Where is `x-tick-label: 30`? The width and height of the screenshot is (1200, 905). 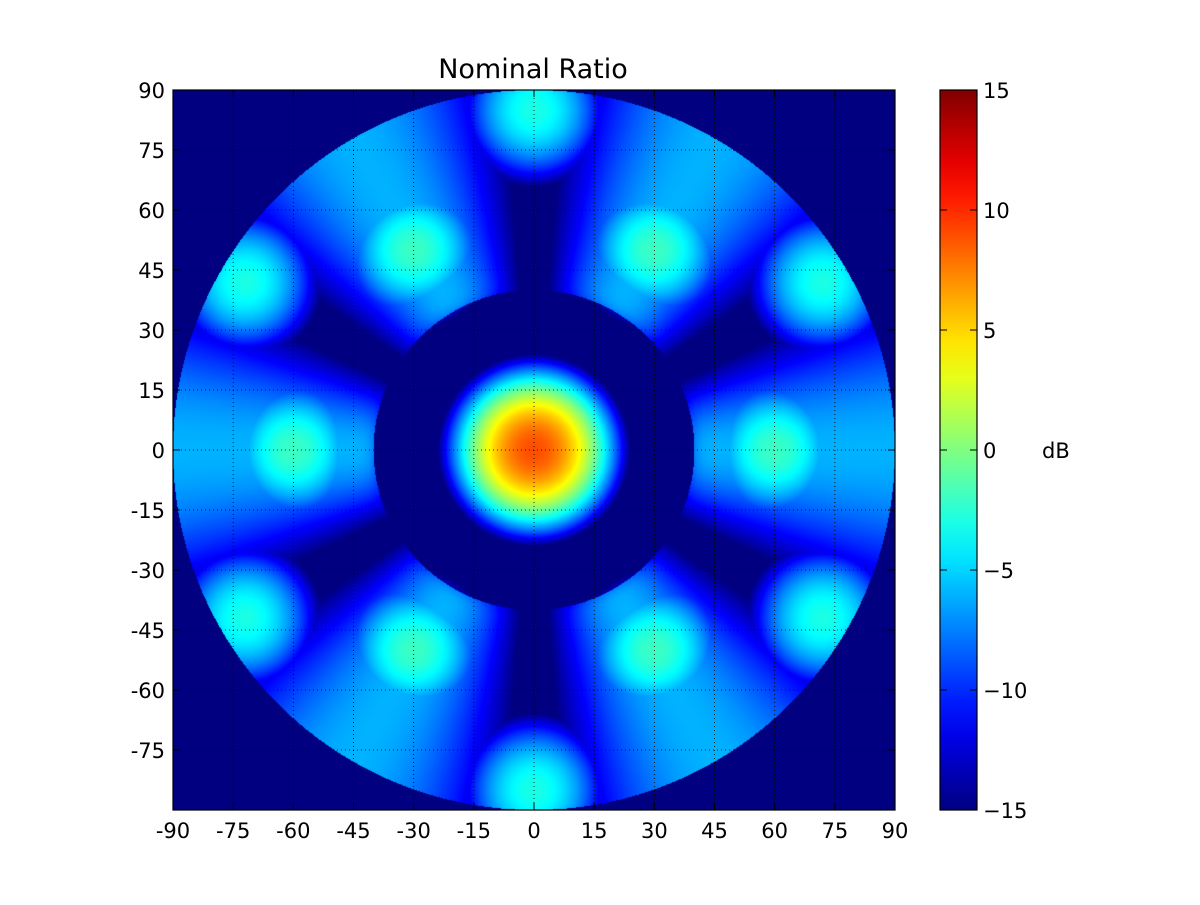
x-tick-label: 30 is located at coordinates (654, 831).